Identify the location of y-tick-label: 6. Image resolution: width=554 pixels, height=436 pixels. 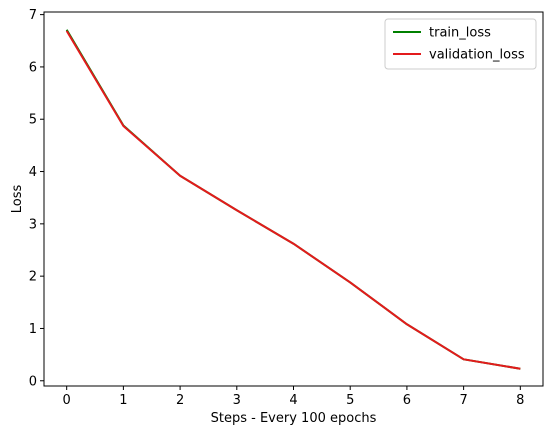
(33, 67).